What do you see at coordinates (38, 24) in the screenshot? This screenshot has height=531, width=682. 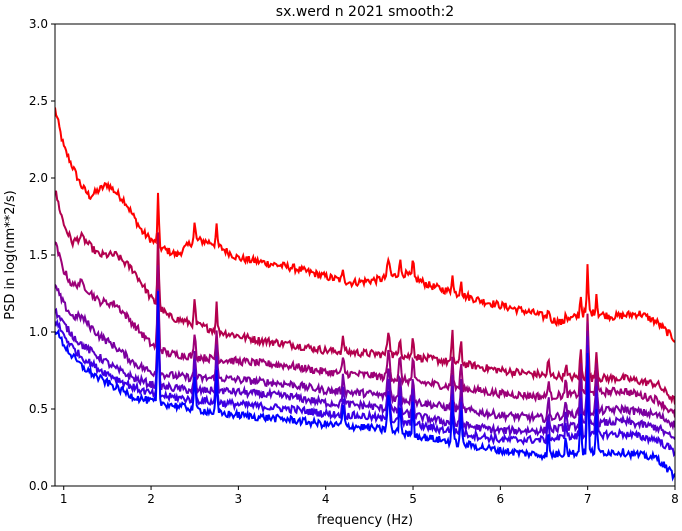 I see `y-tick-label: 3.0` at bounding box center [38, 24].